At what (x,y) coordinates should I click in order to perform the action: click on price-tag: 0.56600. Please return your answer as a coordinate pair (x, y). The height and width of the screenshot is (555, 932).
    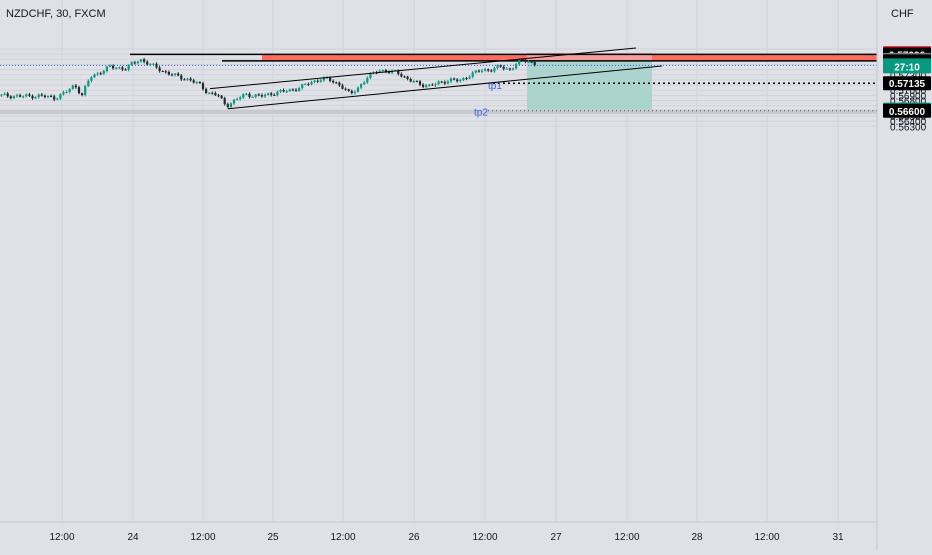
    Looking at the image, I should click on (907, 110).